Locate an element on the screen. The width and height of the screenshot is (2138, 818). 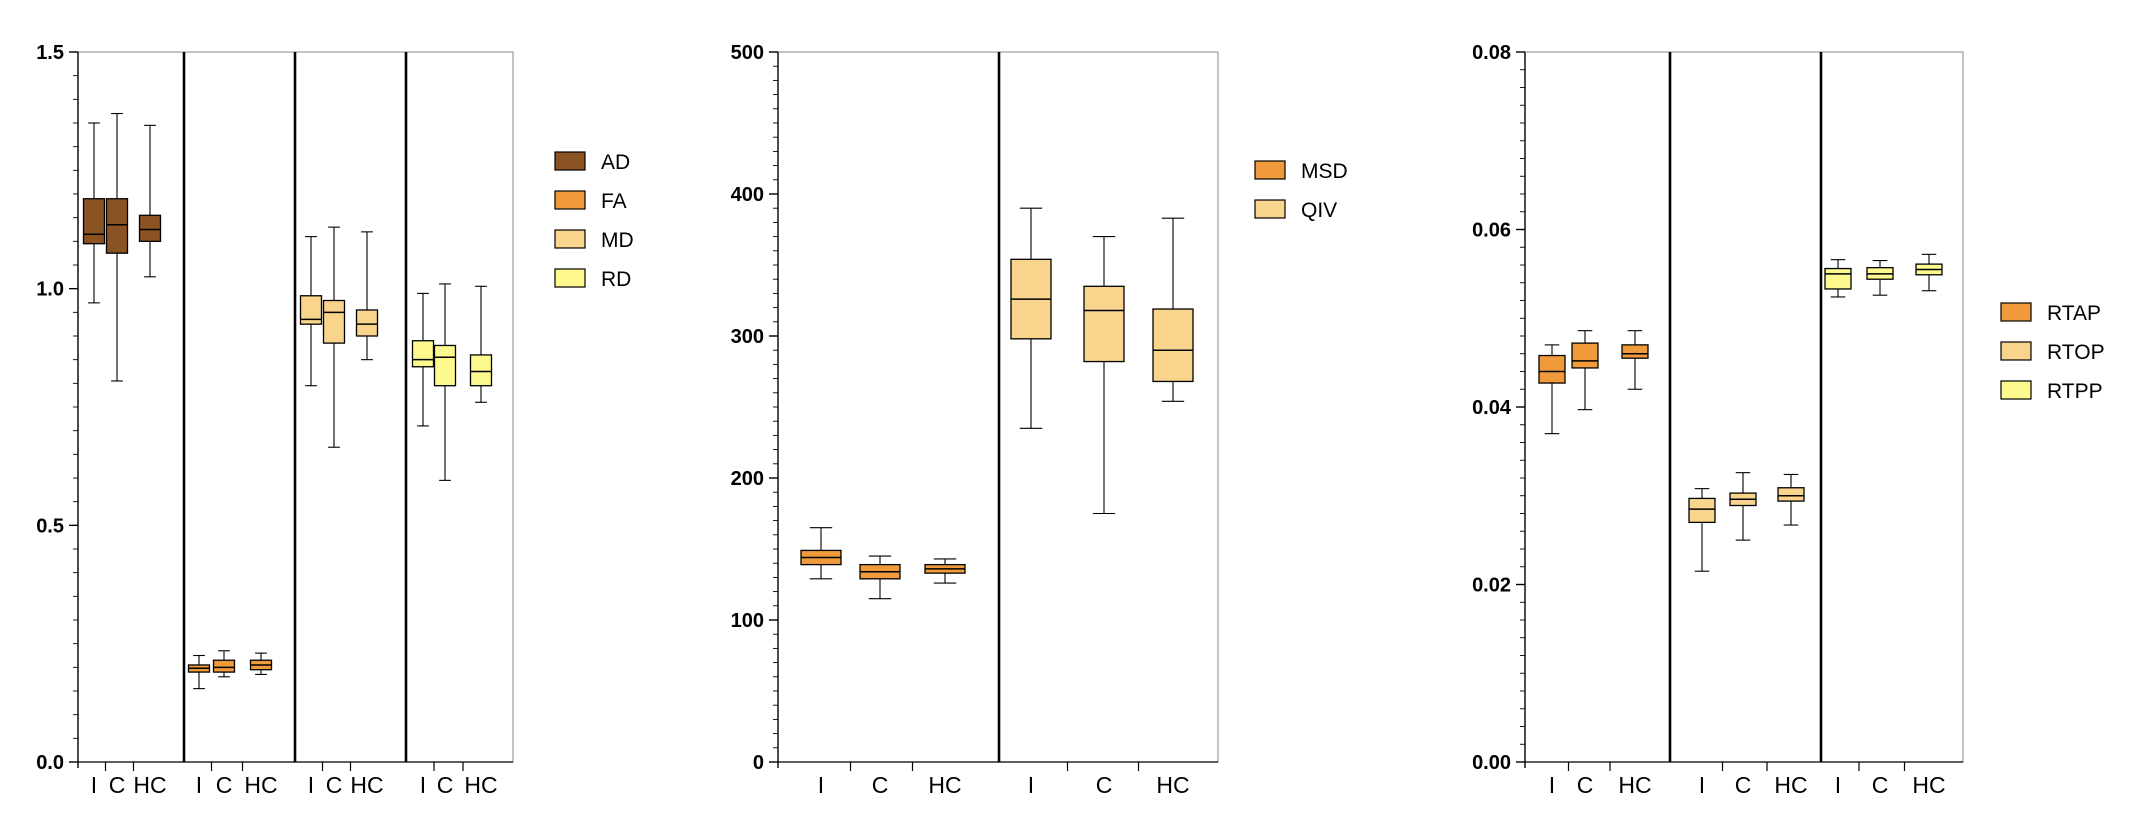
box-RTOP-C is located at coordinates (1743, 506).